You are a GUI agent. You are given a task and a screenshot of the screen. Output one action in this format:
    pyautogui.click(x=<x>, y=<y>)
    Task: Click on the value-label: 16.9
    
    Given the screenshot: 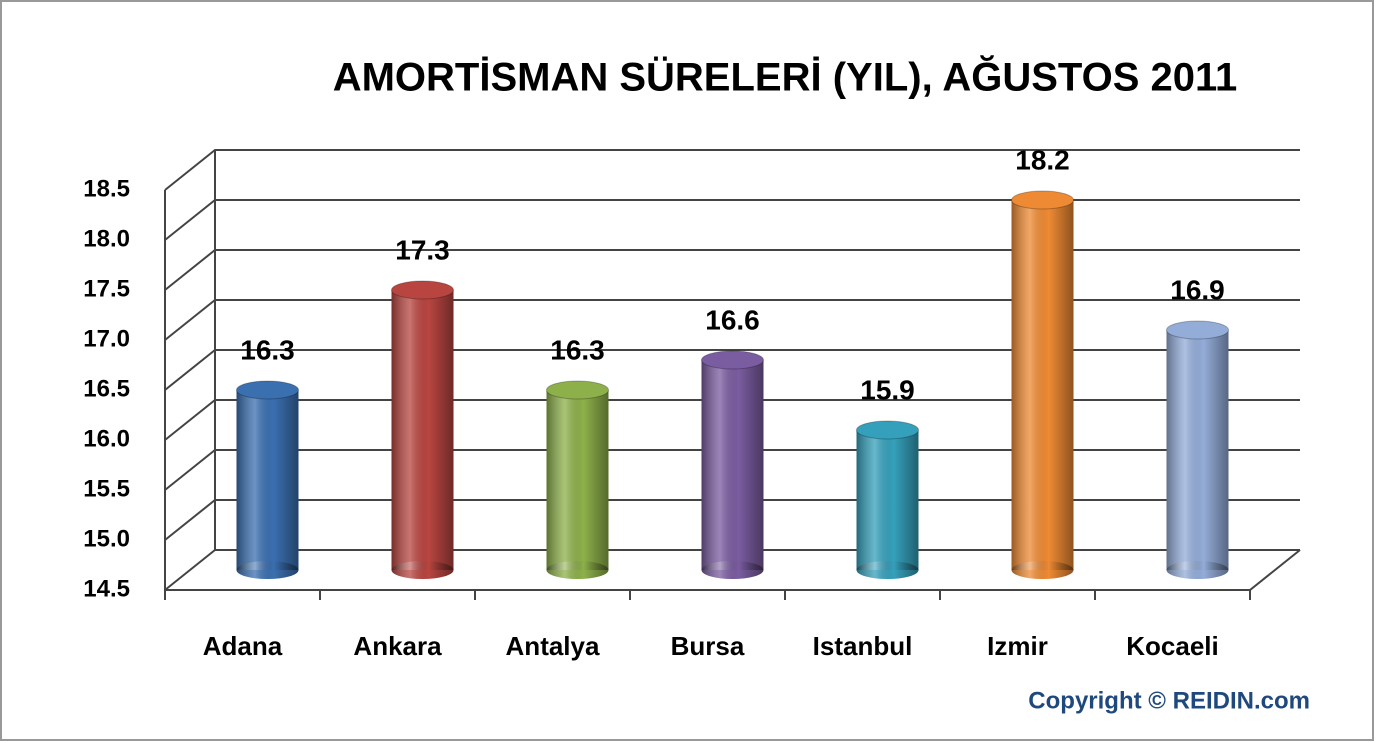 What is the action you would take?
    pyautogui.click(x=1197, y=289)
    